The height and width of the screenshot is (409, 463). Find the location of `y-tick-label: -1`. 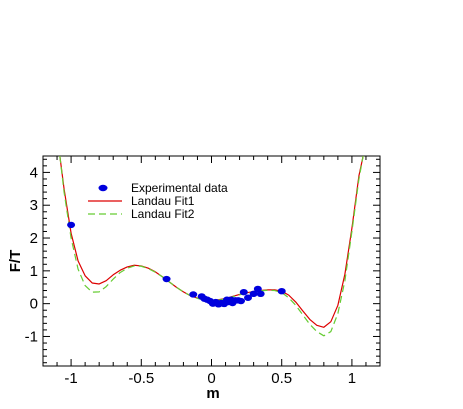

y-tick-label: -1 is located at coordinates (31, 336).